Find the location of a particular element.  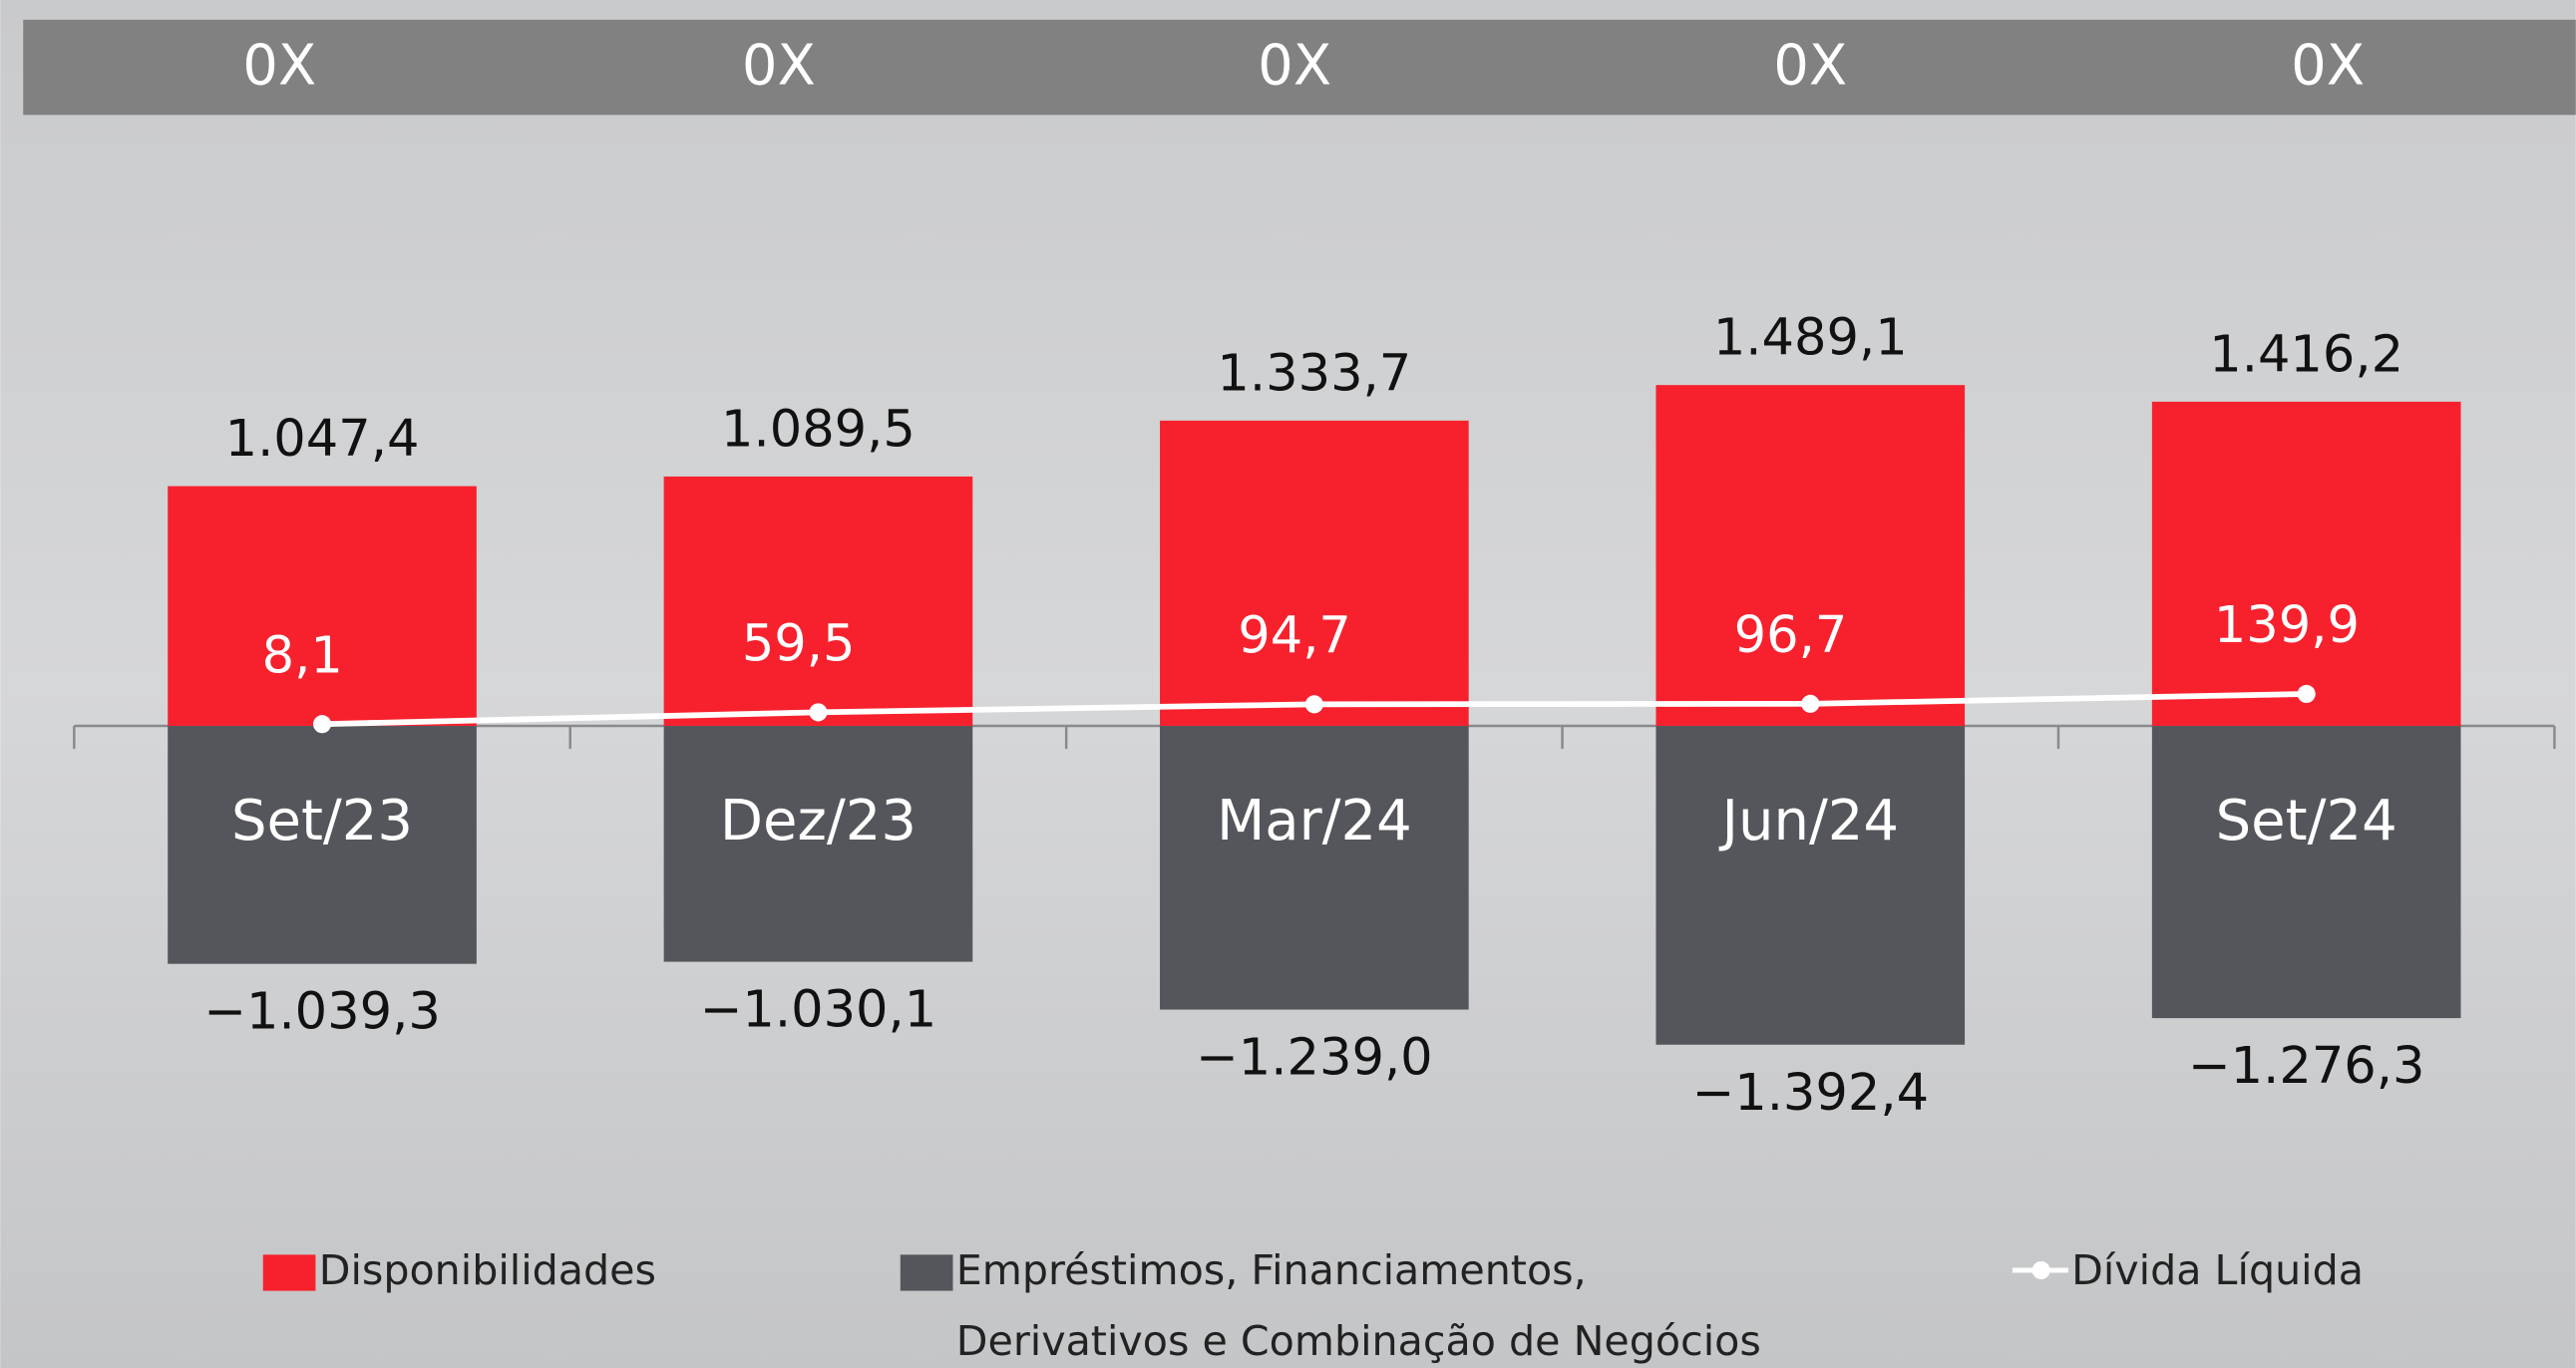

legend-item: Dívida Líquida is located at coordinates (2279, 1270).